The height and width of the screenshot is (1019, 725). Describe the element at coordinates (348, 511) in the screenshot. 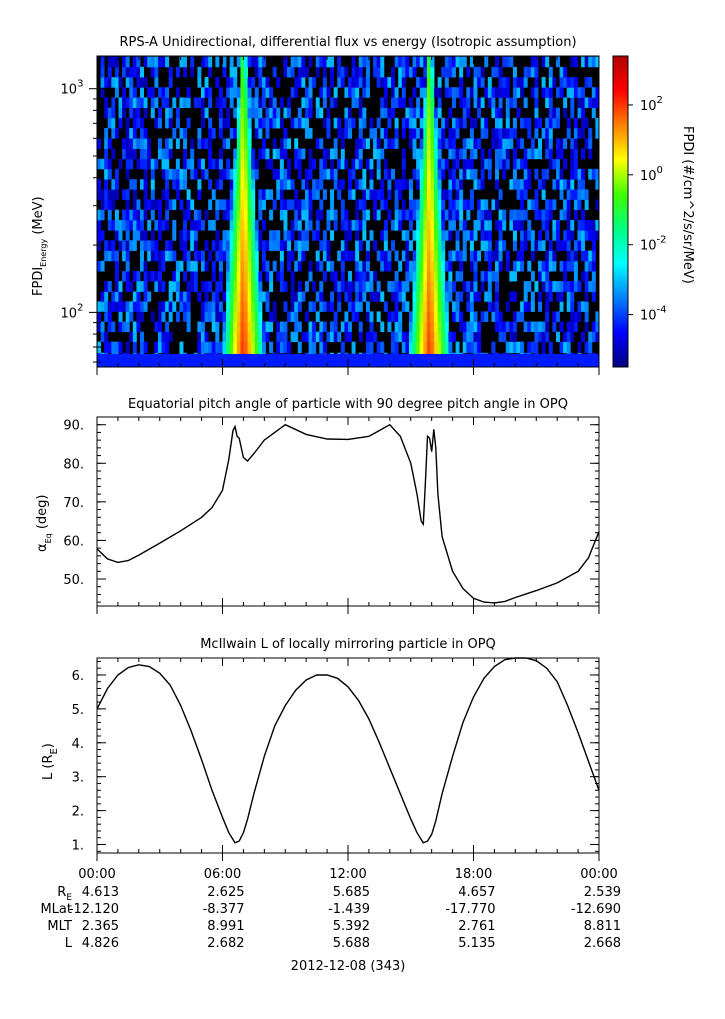

I see `pitch-angle-frame` at that location.